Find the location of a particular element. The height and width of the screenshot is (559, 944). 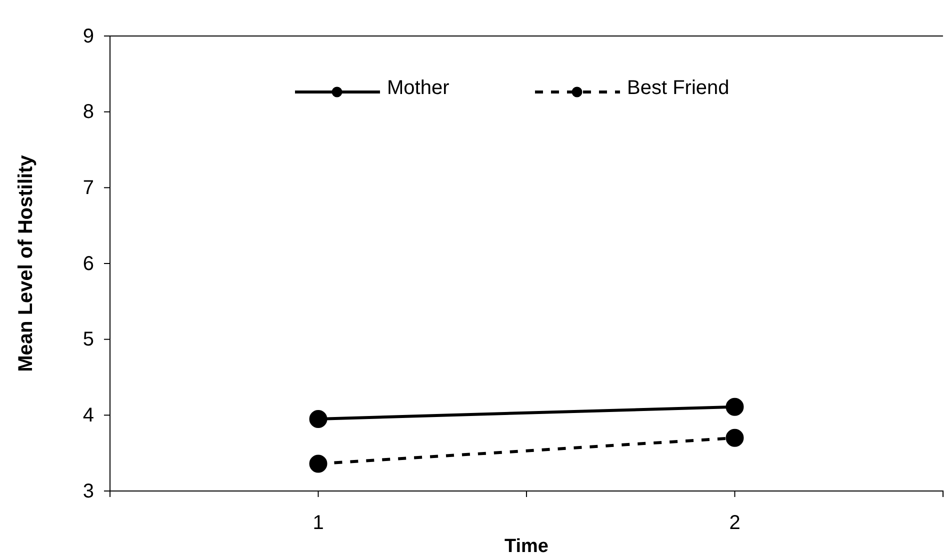

y-tick-label: 9 is located at coordinates (88, 36).